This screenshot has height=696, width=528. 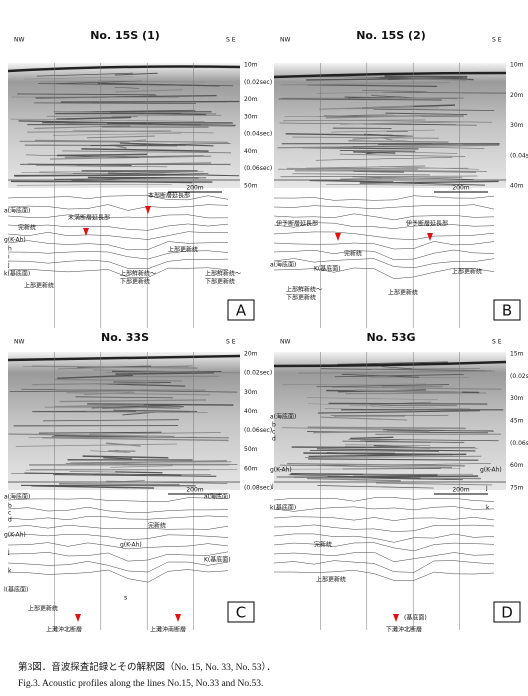 I want to click on panel-title: No. 15S (1), so click(x=125, y=35).